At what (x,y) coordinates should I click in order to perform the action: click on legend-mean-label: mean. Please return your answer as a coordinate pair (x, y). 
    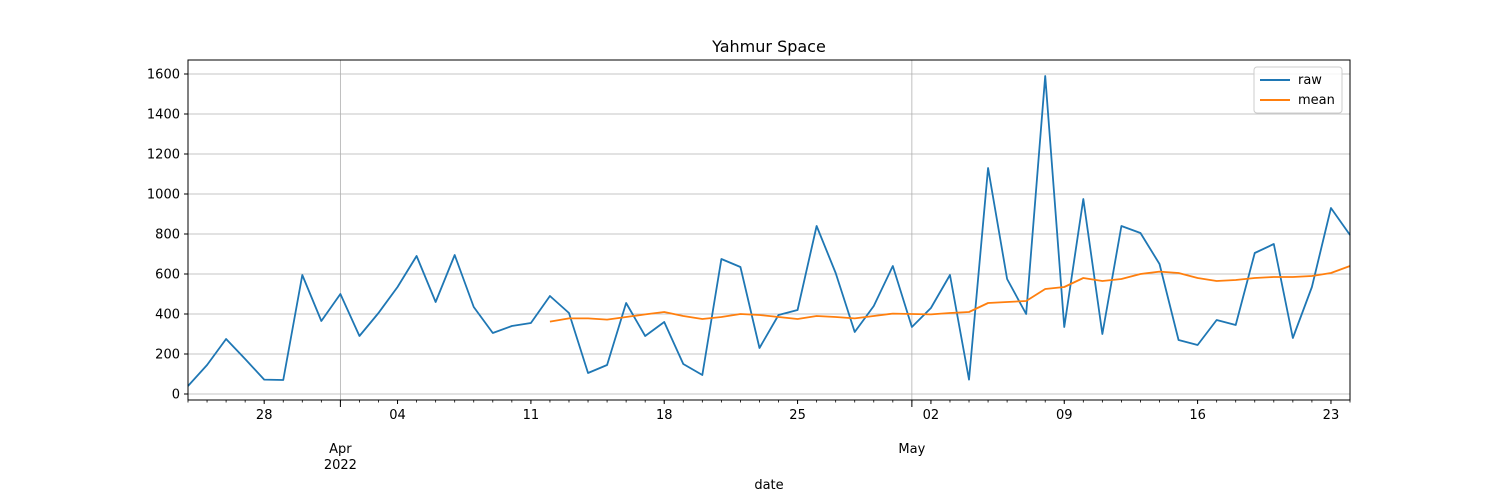
    Looking at the image, I should click on (1316, 100).